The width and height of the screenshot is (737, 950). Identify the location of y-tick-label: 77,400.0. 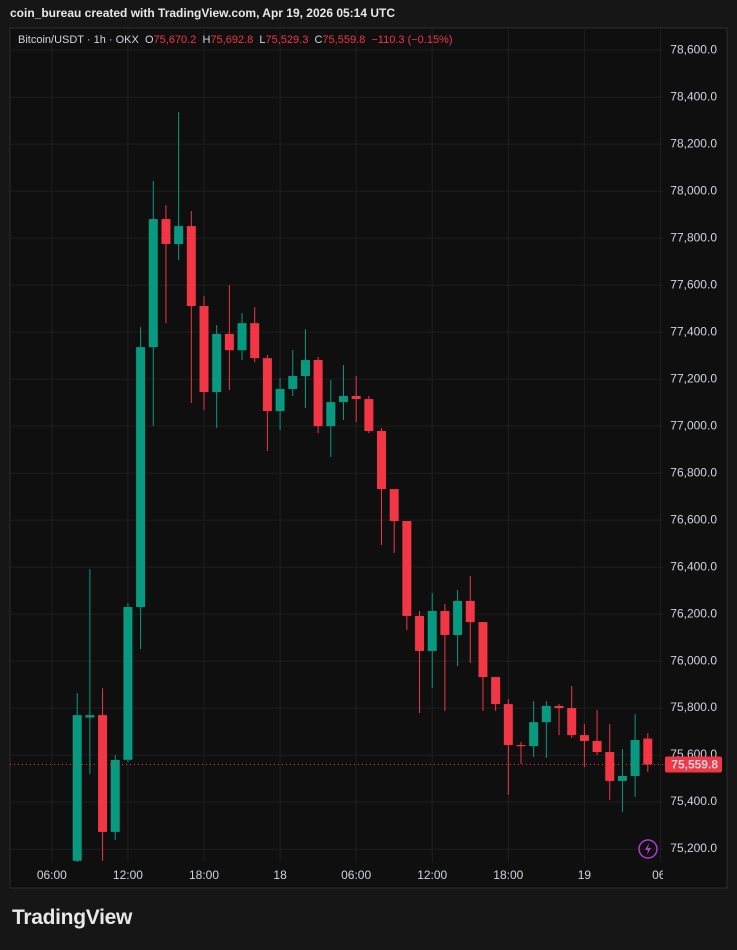
(693, 331).